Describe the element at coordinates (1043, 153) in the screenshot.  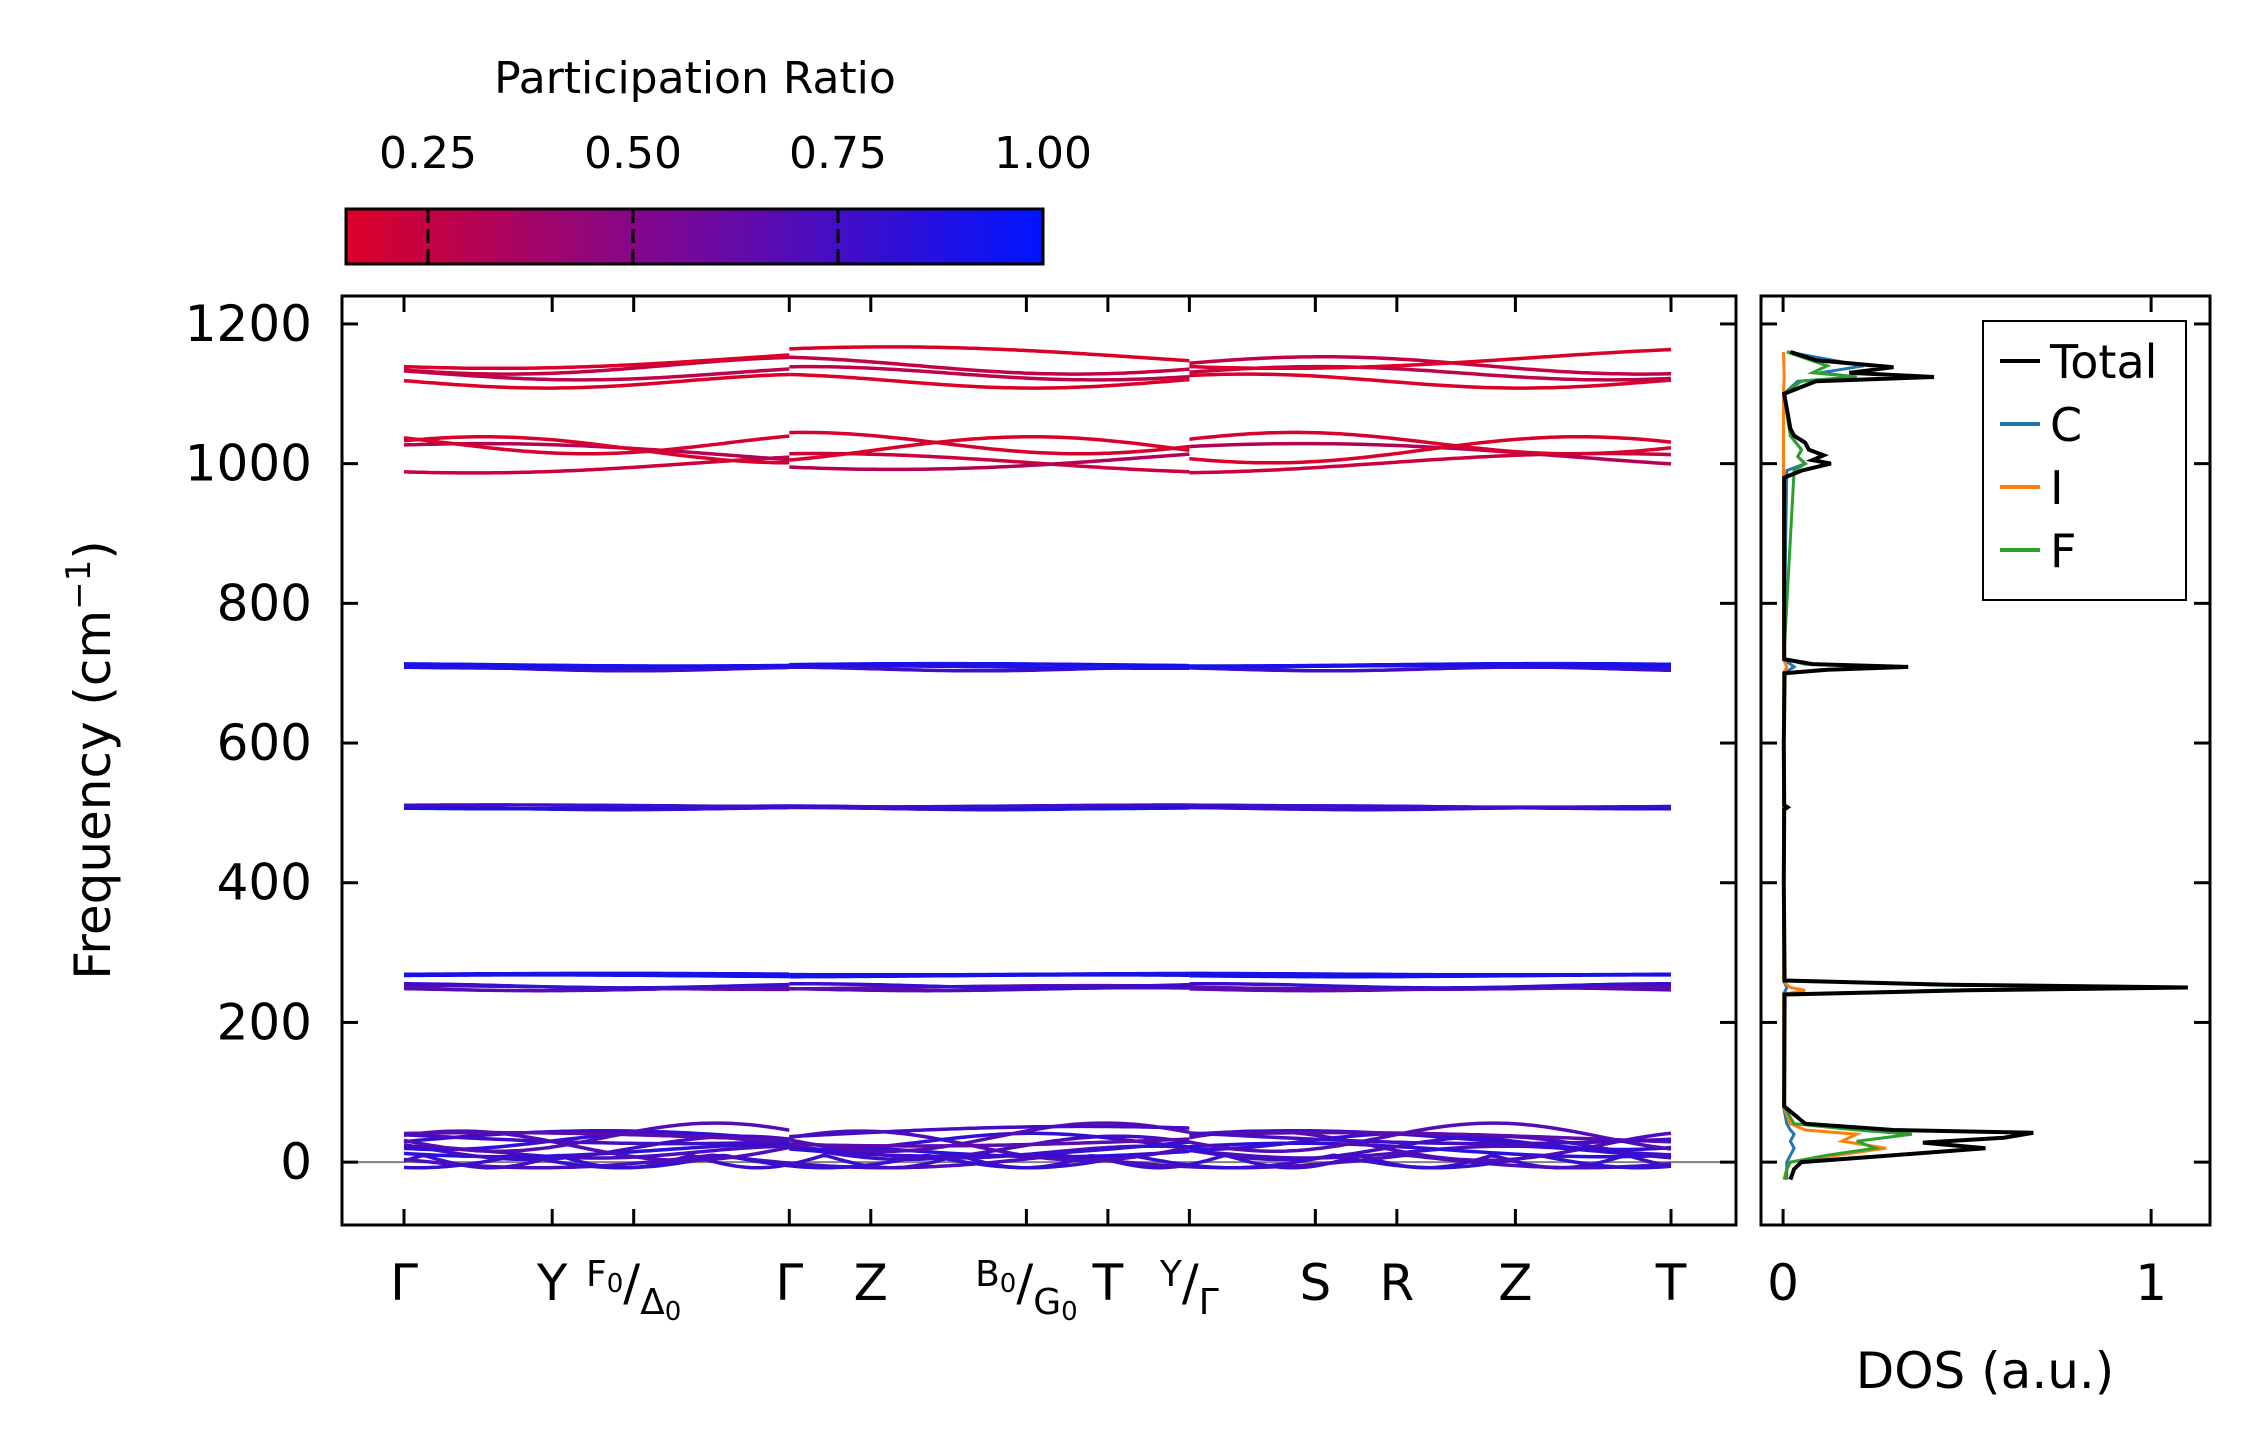
I see `colorbar-tick-label: 1.00` at that location.